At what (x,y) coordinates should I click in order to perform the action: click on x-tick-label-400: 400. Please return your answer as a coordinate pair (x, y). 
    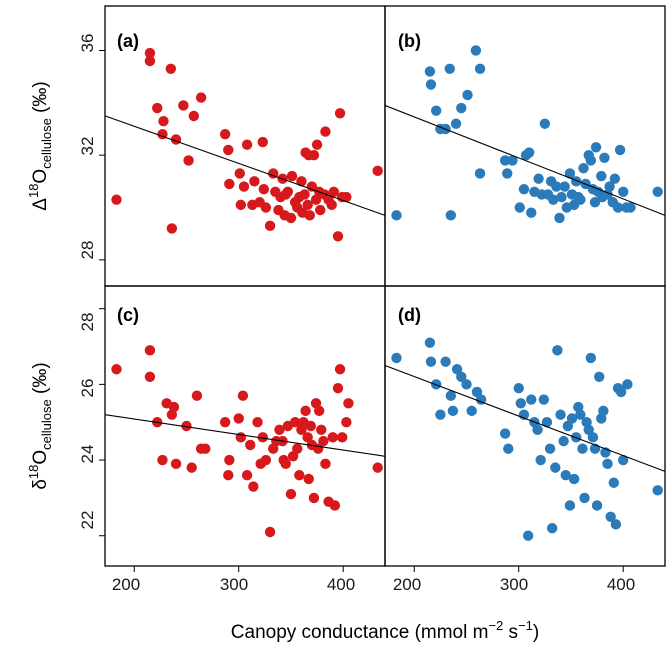
    Looking at the image, I should click on (341, 584).